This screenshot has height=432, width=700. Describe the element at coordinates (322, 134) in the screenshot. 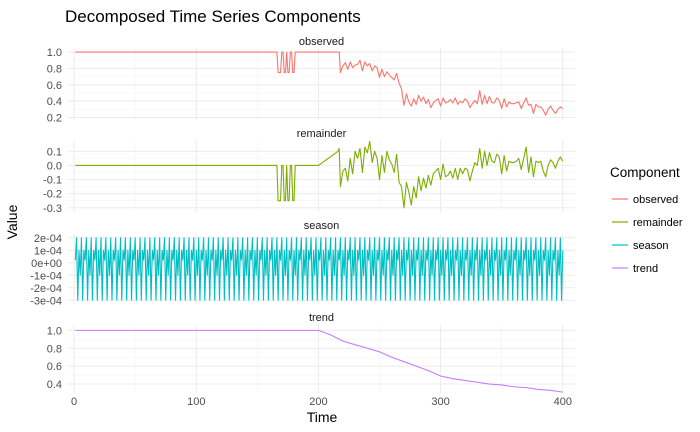

I see `facet-label-remainder: remainder` at that location.